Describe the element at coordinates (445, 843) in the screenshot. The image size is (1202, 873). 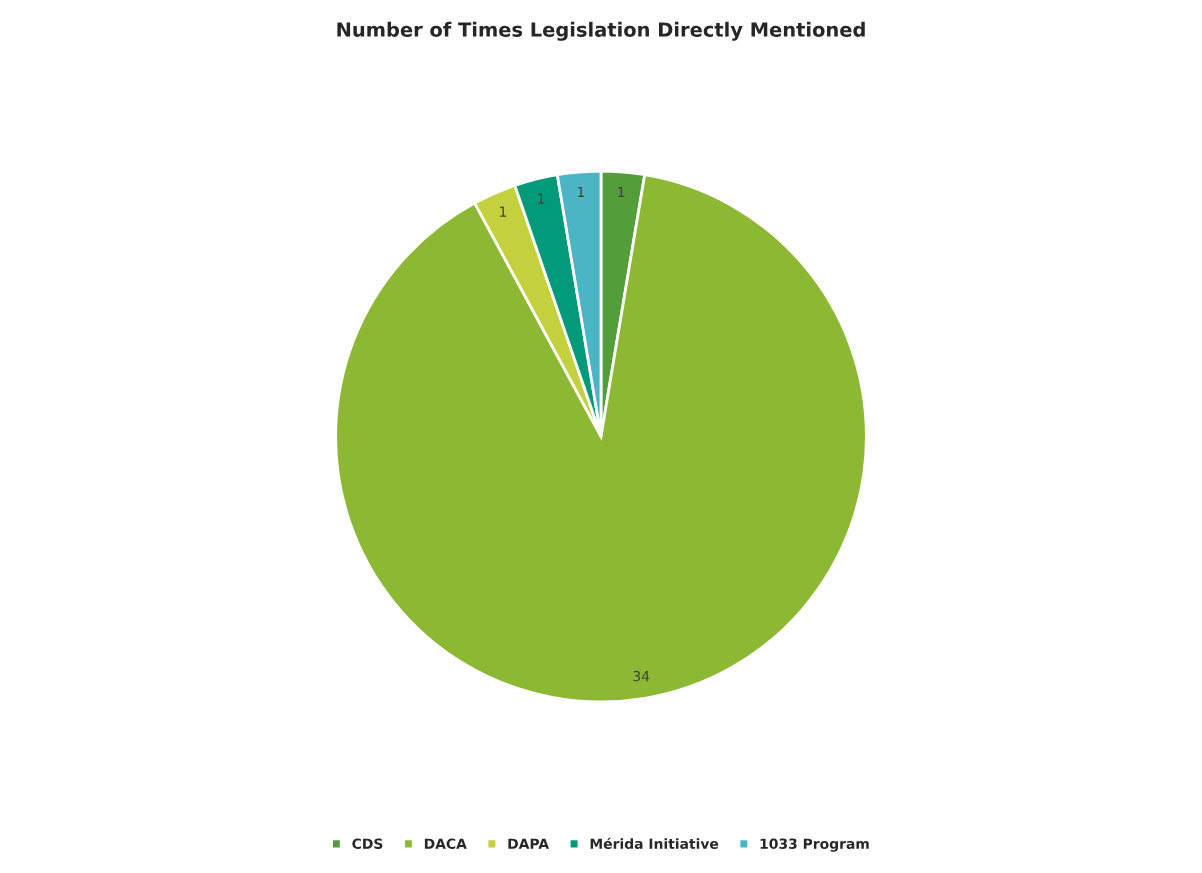
I see `legend-label: DACA` at that location.